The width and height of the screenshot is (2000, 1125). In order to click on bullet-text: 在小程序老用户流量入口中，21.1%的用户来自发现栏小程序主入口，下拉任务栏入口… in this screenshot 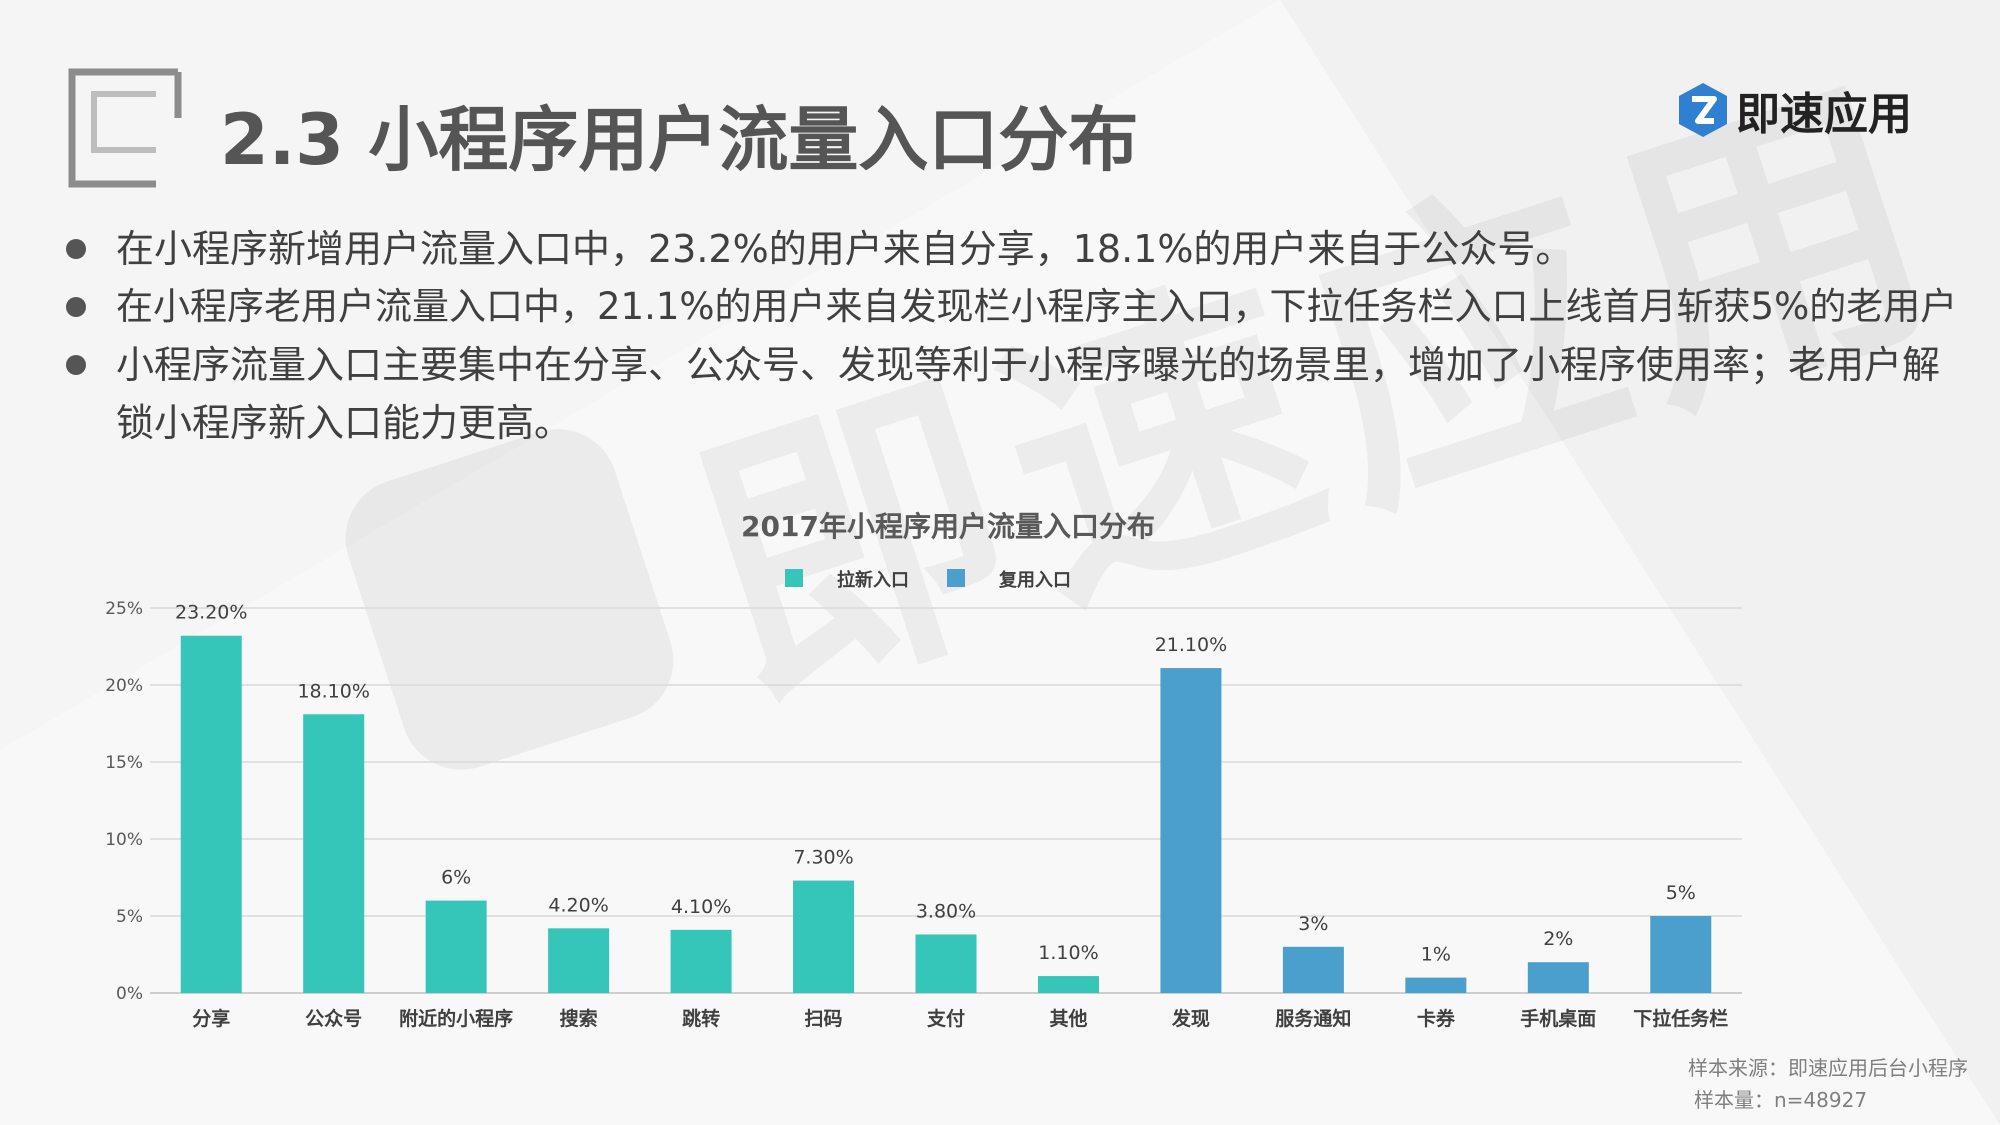, I will do `click(1037, 306)`.